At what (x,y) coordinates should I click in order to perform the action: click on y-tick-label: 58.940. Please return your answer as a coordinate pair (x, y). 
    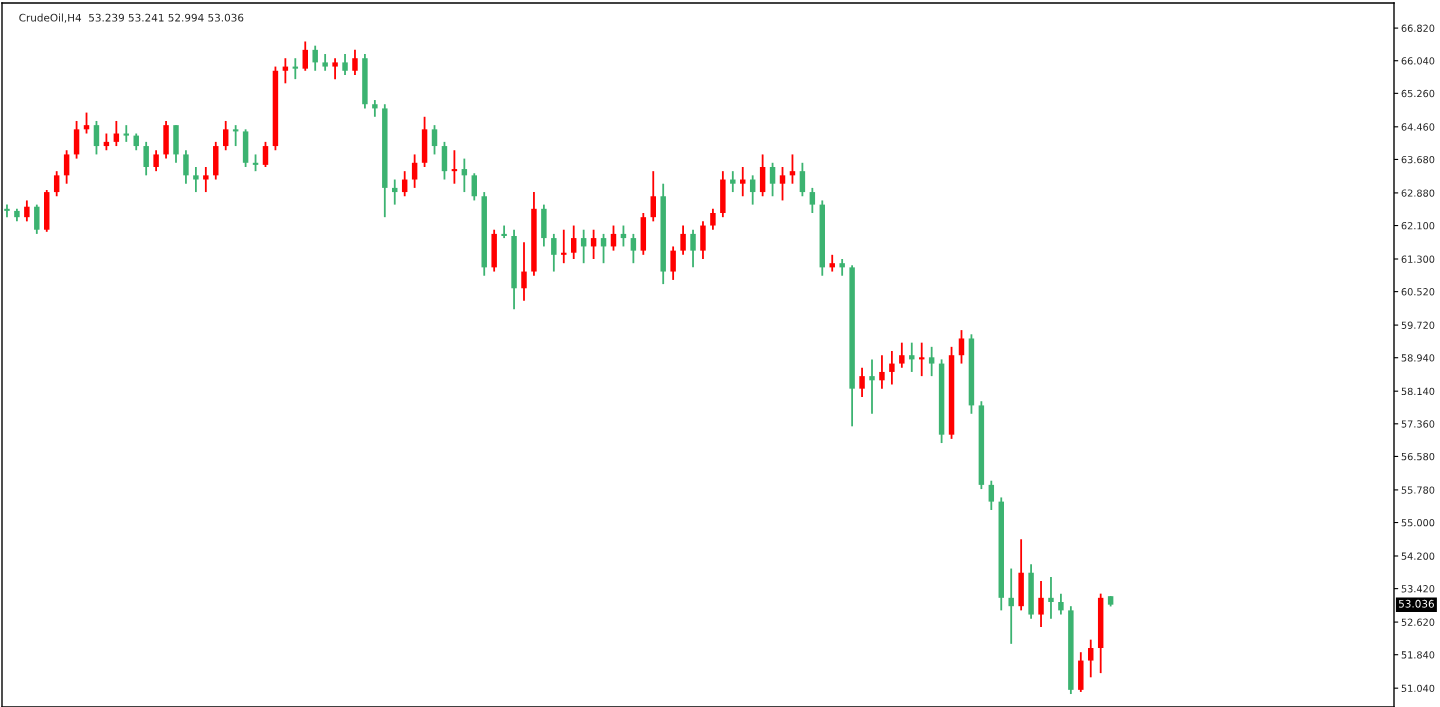
    Looking at the image, I should click on (1418, 358).